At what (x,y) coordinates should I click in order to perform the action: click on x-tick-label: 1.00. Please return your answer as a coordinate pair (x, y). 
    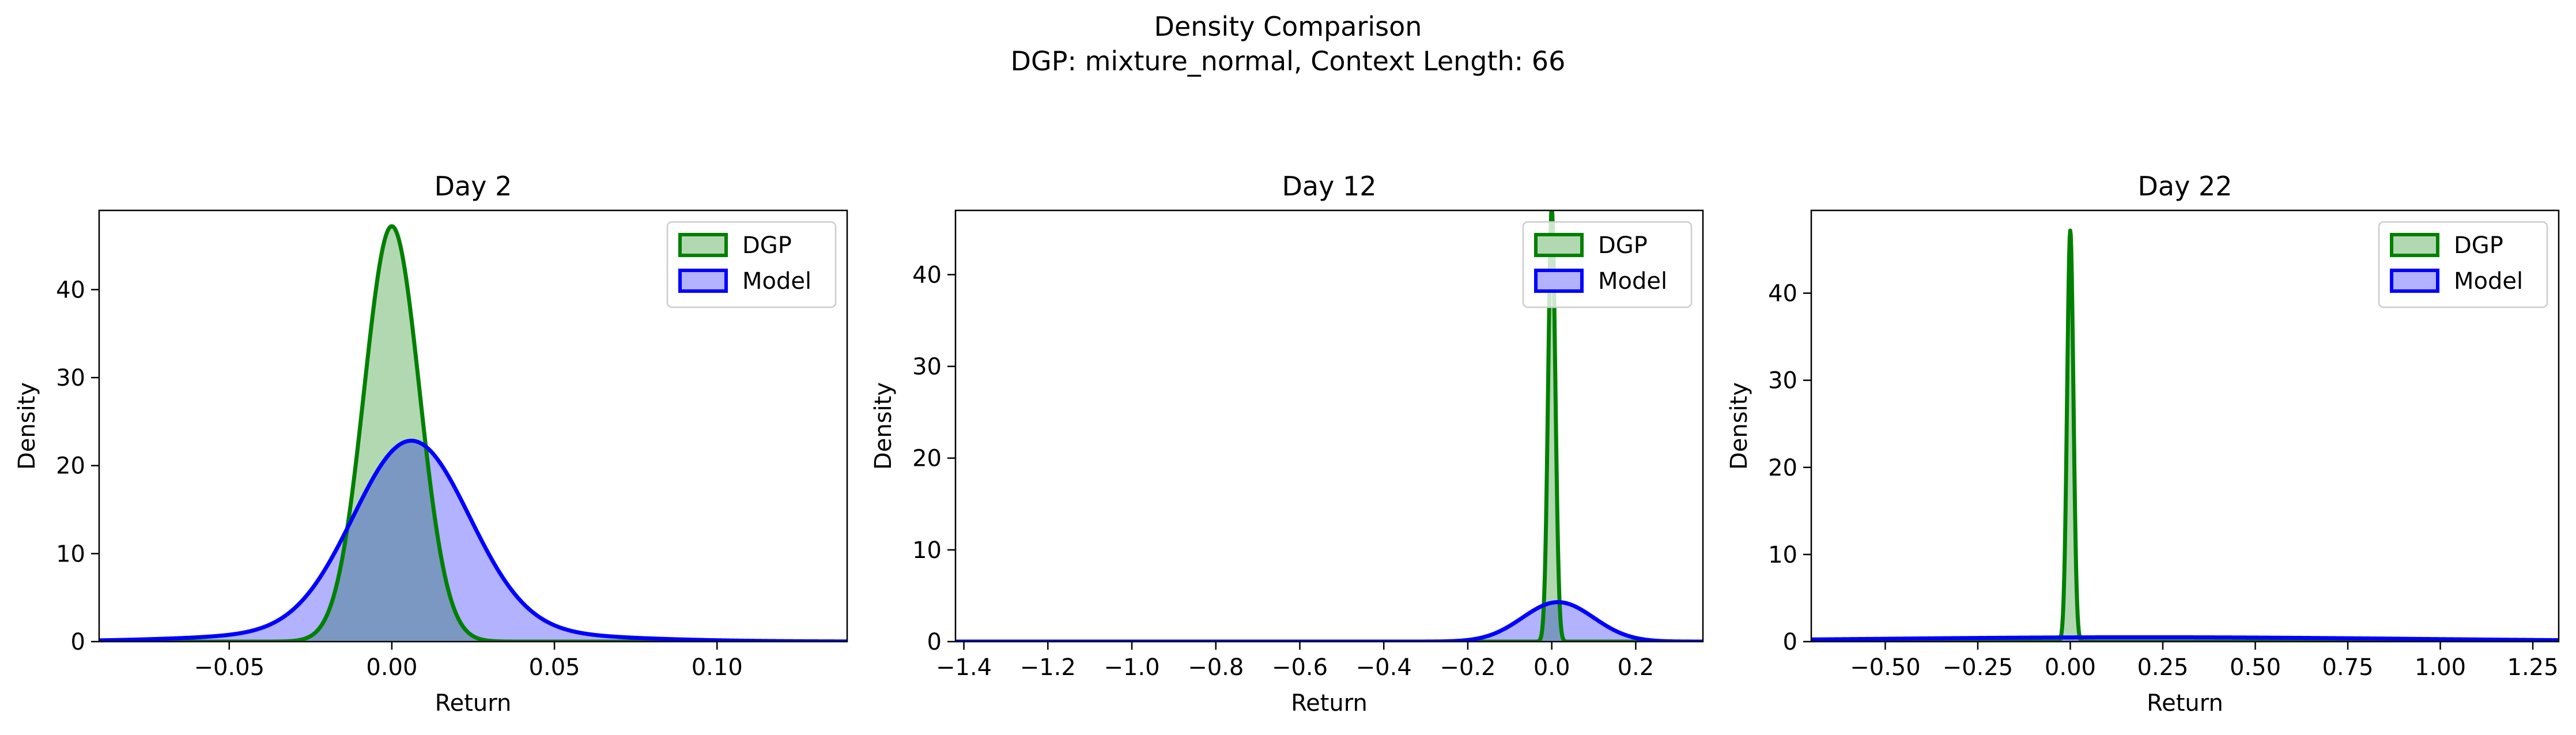
    Looking at the image, I should click on (2440, 667).